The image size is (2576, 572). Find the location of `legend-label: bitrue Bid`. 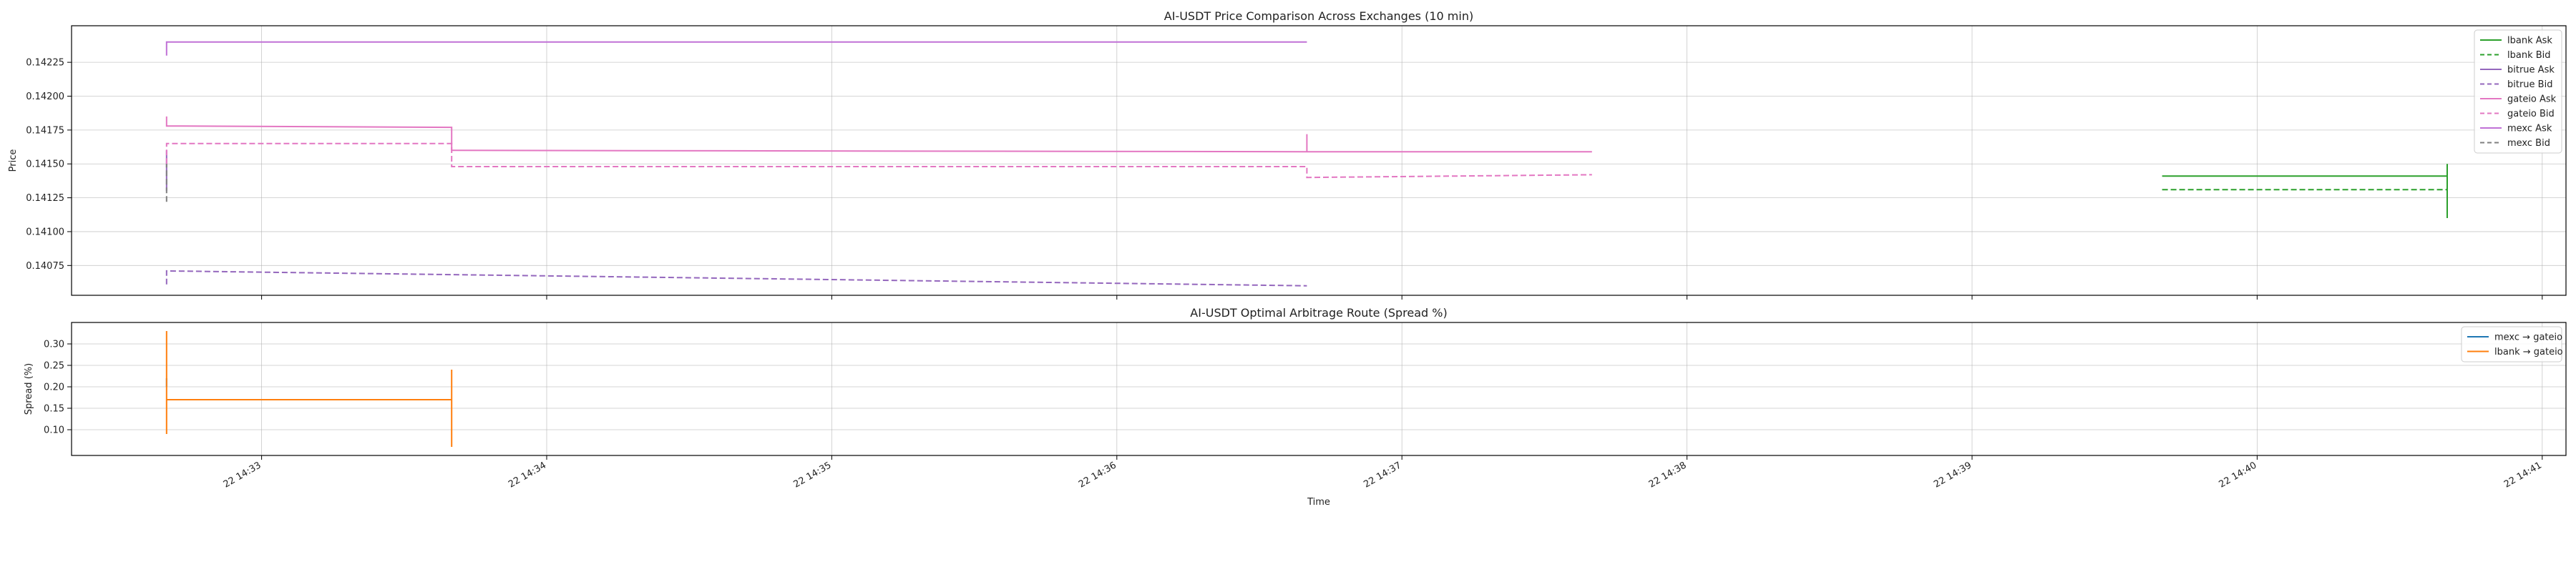

legend-label: bitrue Bid is located at coordinates (2529, 84).